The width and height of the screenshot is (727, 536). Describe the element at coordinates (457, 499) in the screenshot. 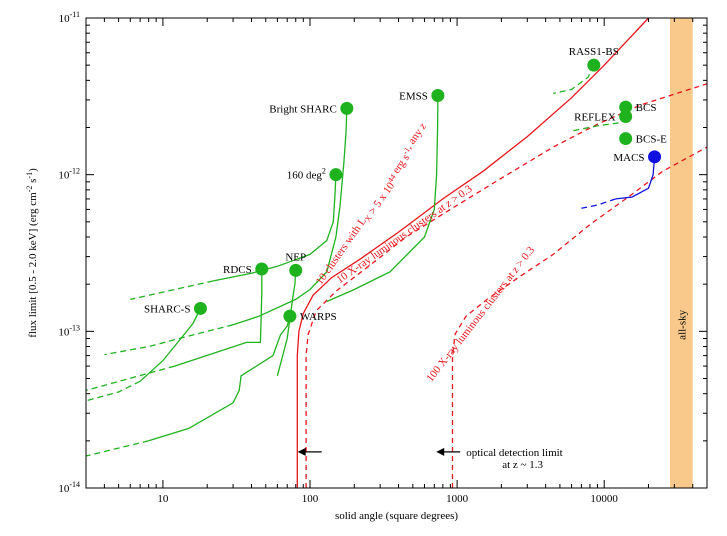

I see `x-tick-label: 1000` at that location.